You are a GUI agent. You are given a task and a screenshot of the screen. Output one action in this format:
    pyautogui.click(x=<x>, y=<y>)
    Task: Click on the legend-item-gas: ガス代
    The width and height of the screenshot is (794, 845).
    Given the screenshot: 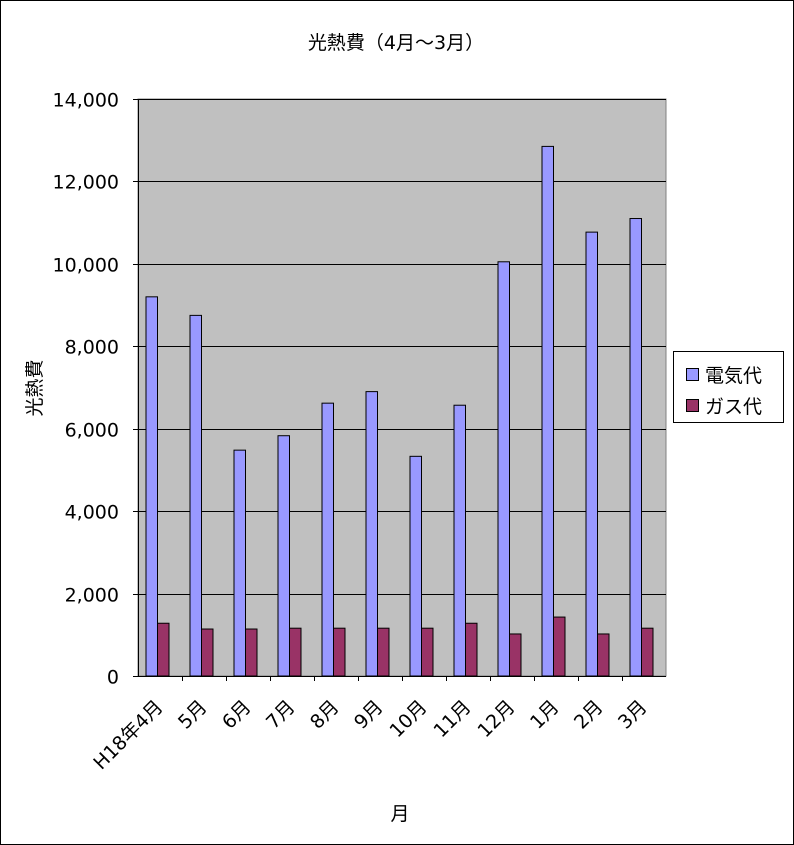 What is the action you would take?
    pyautogui.click(x=724, y=405)
    